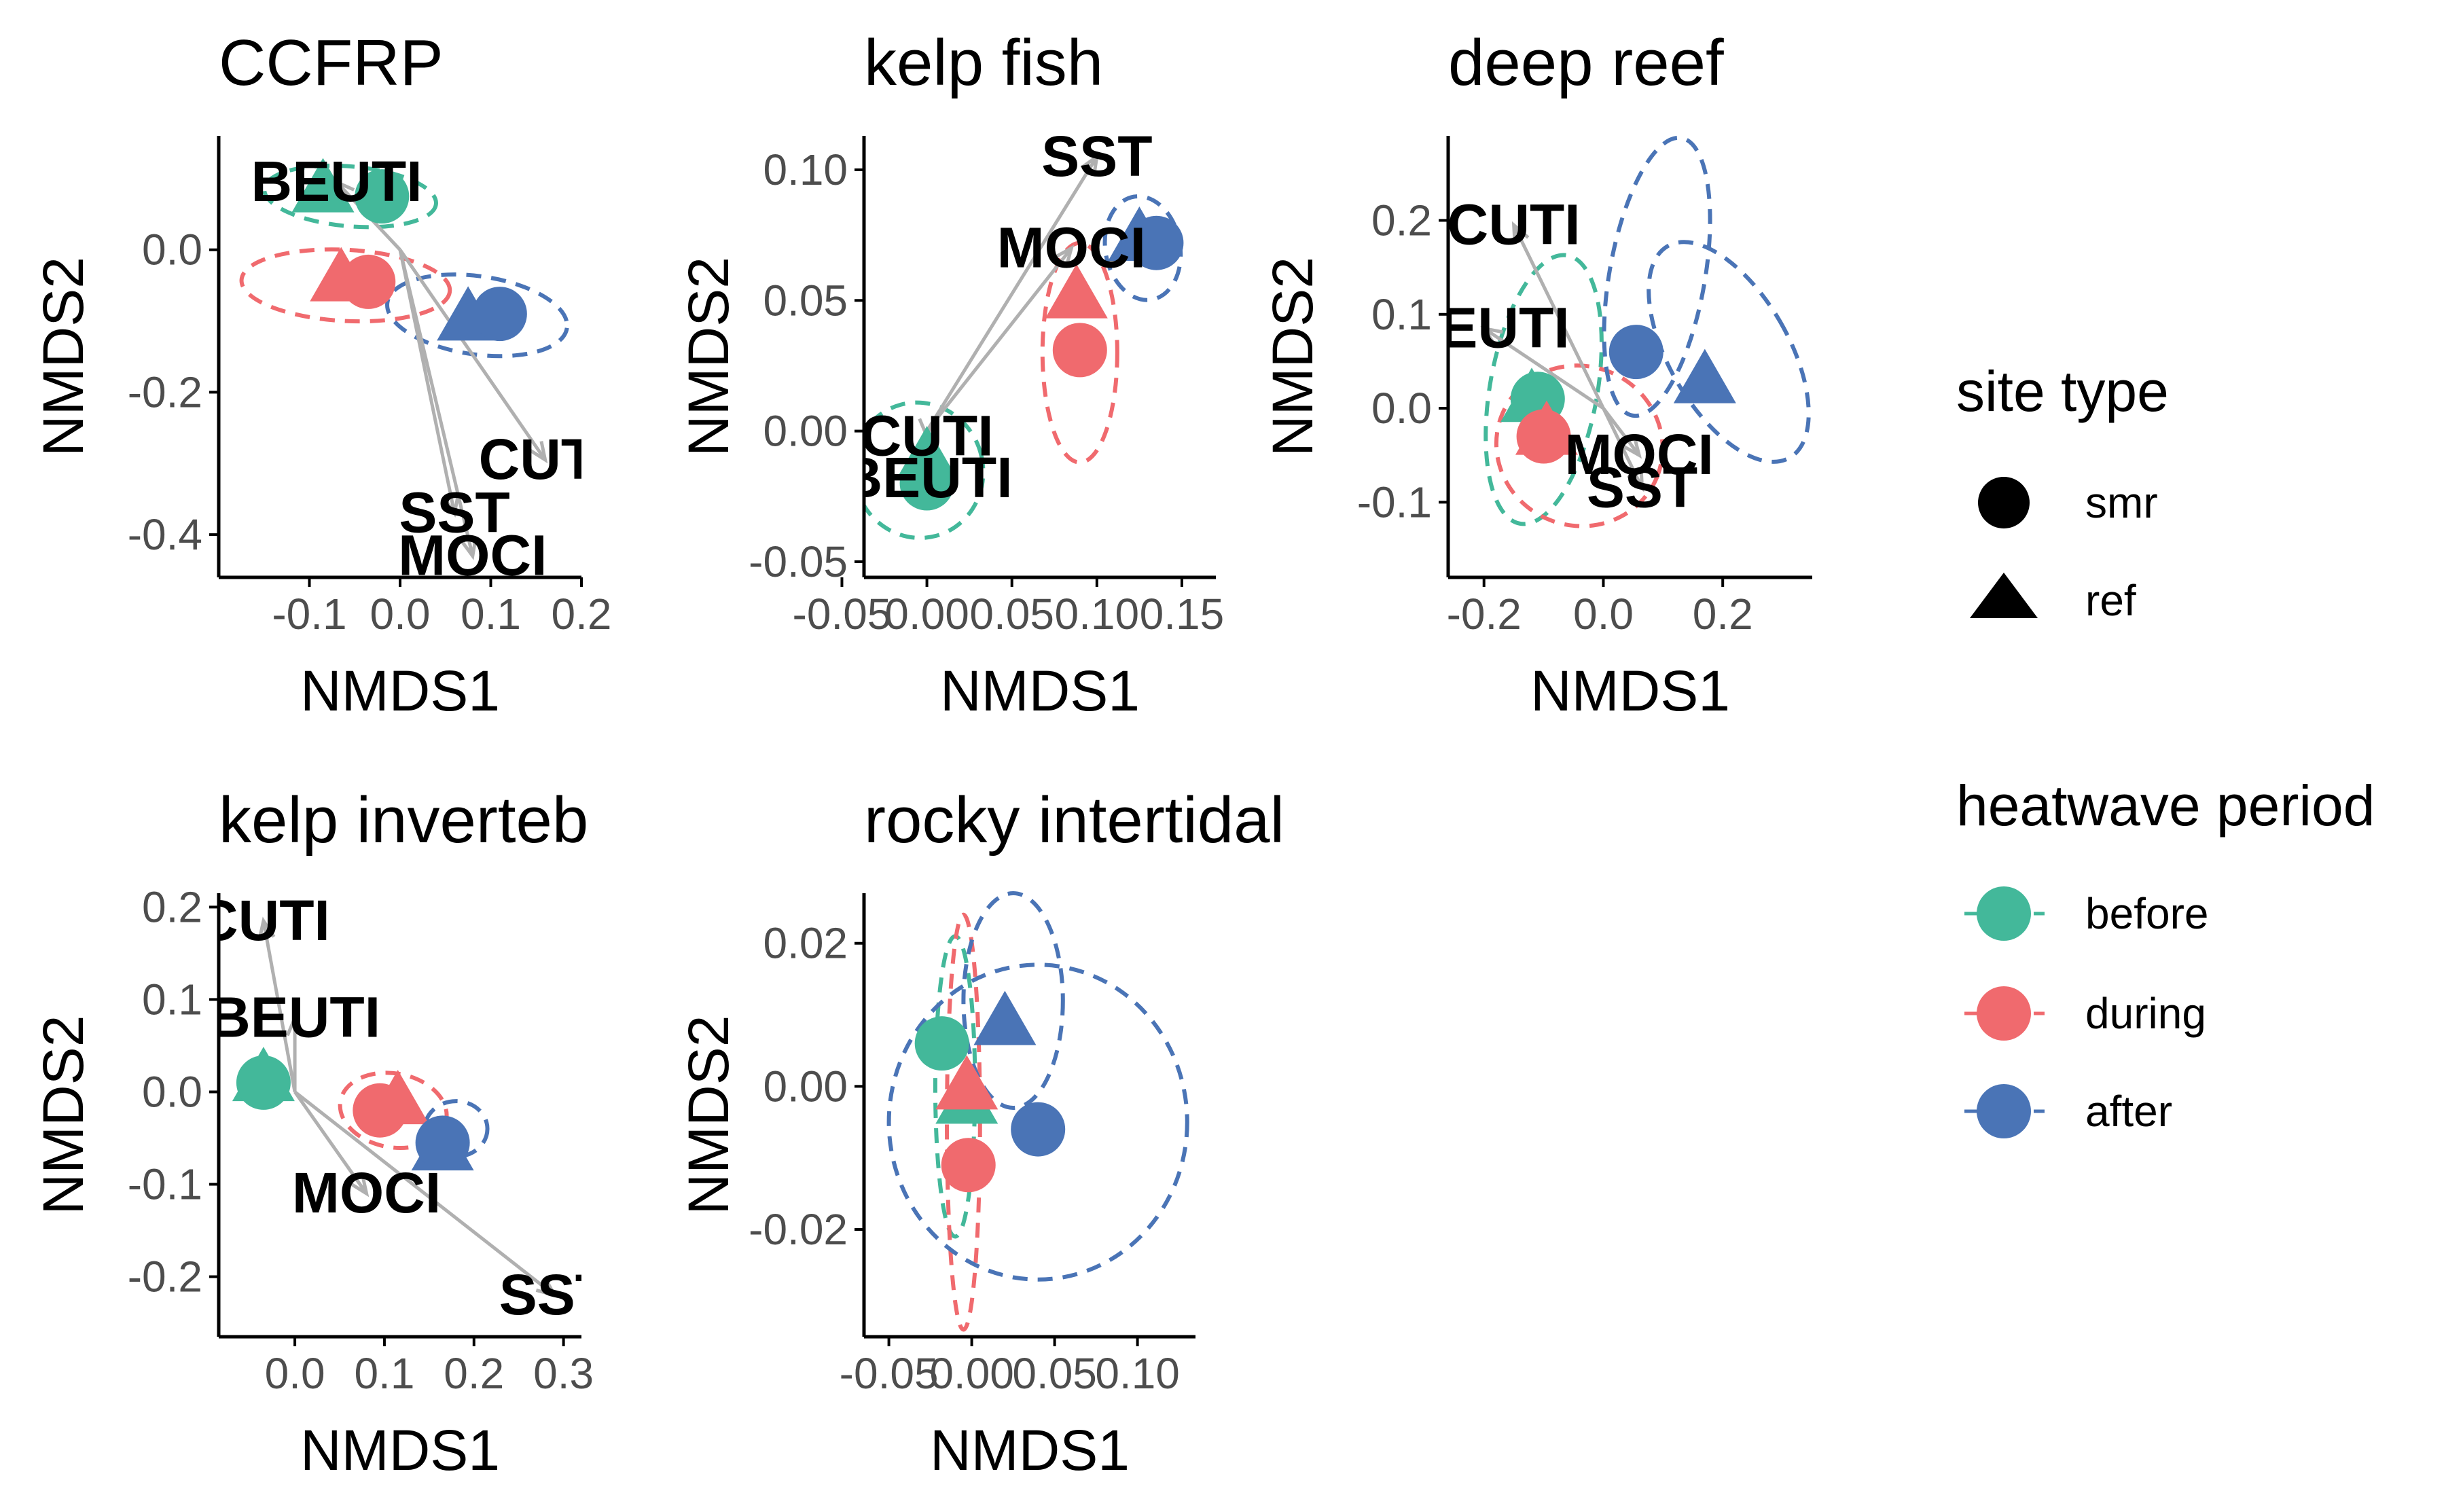 This screenshot has width=2446, height=1512. What do you see at coordinates (2165, 806) in the screenshot?
I see `legend-color-title: heatwave period` at bounding box center [2165, 806].